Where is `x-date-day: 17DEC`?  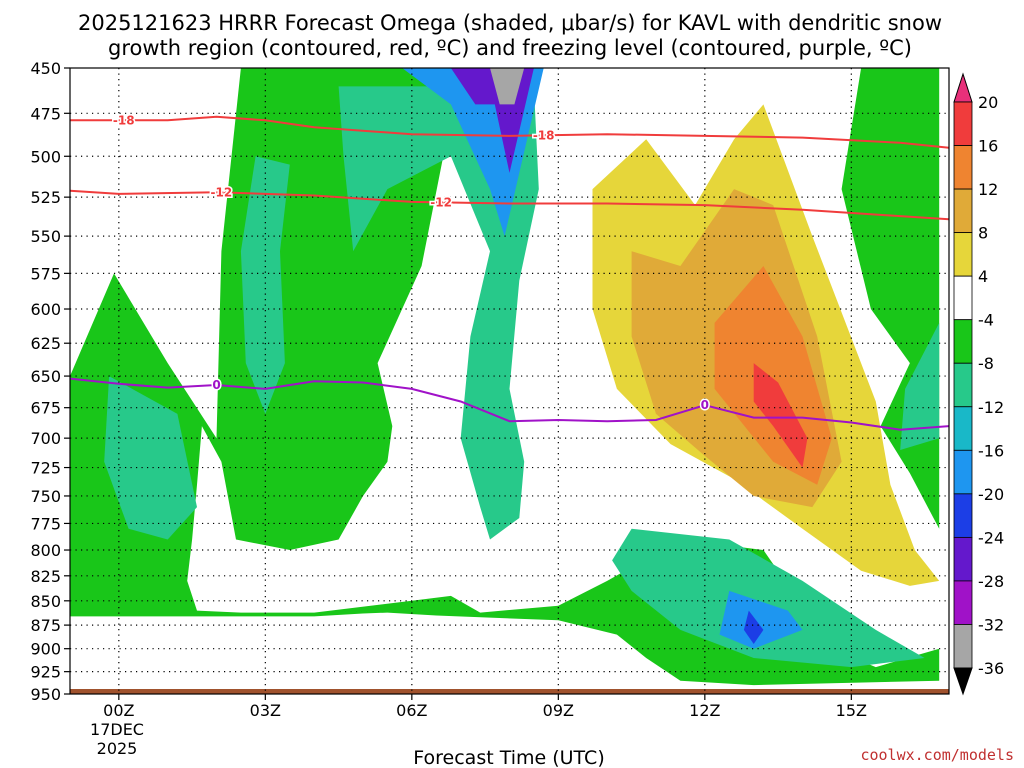
x-date-day: 17DEC is located at coordinates (117, 729).